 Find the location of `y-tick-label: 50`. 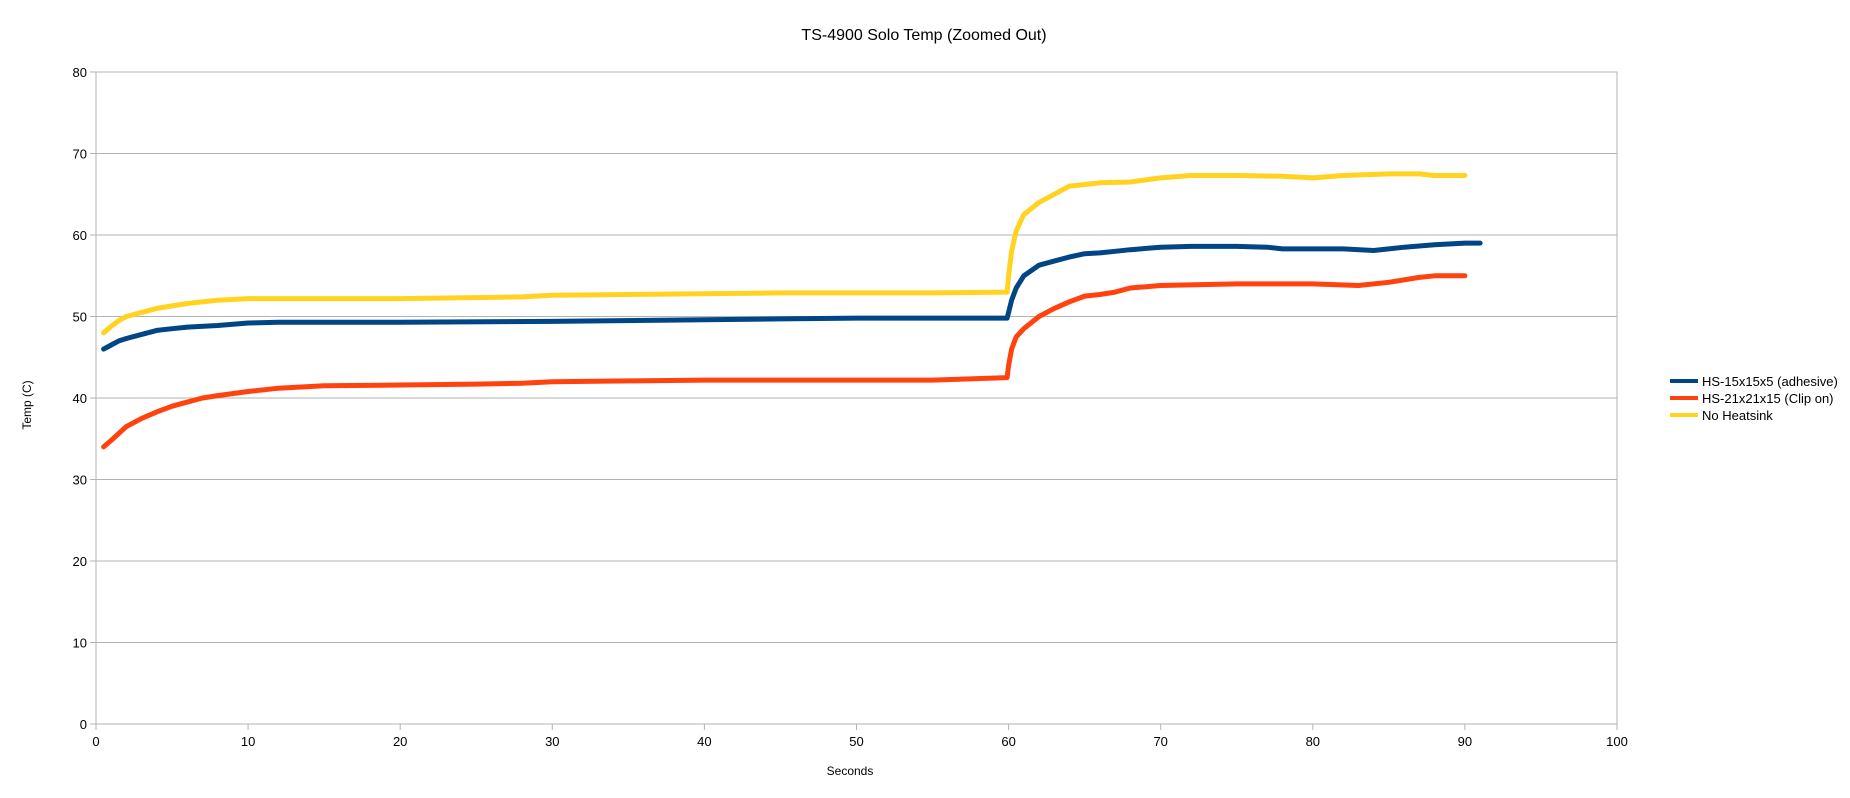

y-tick-label: 50 is located at coordinates (80, 317).